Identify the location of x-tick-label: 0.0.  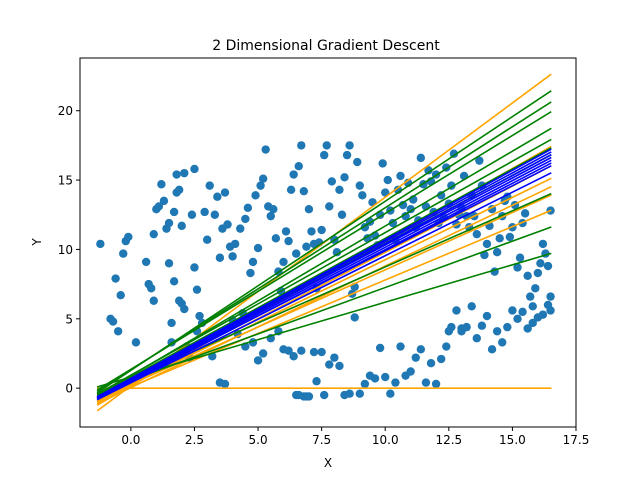
(130, 440).